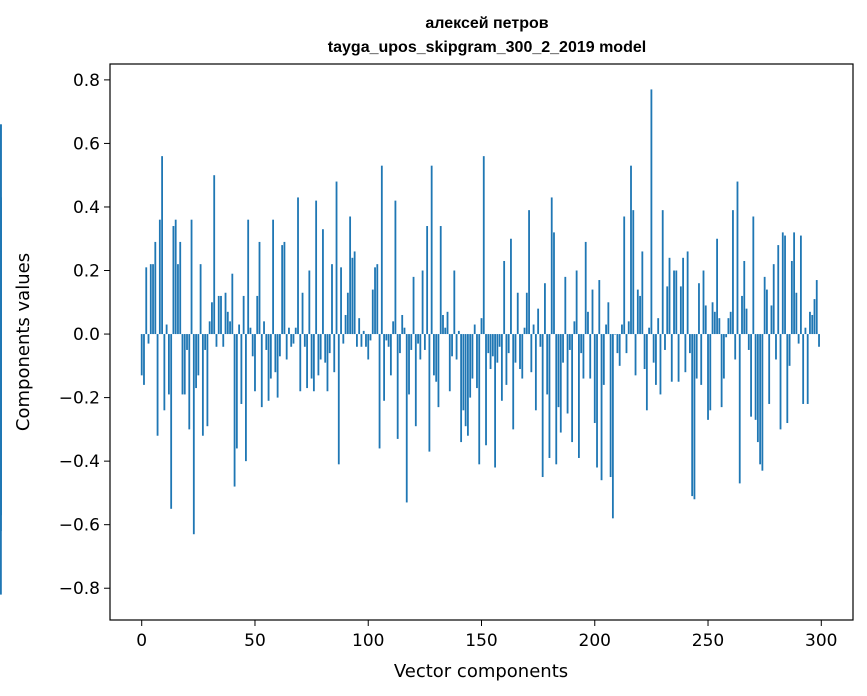  What do you see at coordinates (821, 641) in the screenshot?
I see `x-tick-label: 300` at bounding box center [821, 641].